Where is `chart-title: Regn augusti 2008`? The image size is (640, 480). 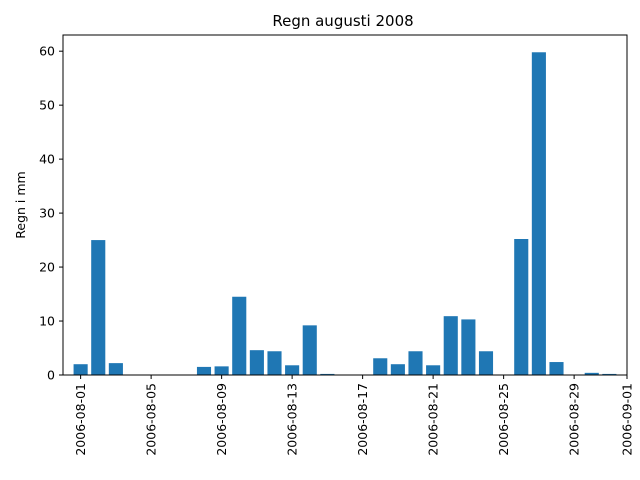
chart-title: Regn augusti 2008 is located at coordinates (342, 21).